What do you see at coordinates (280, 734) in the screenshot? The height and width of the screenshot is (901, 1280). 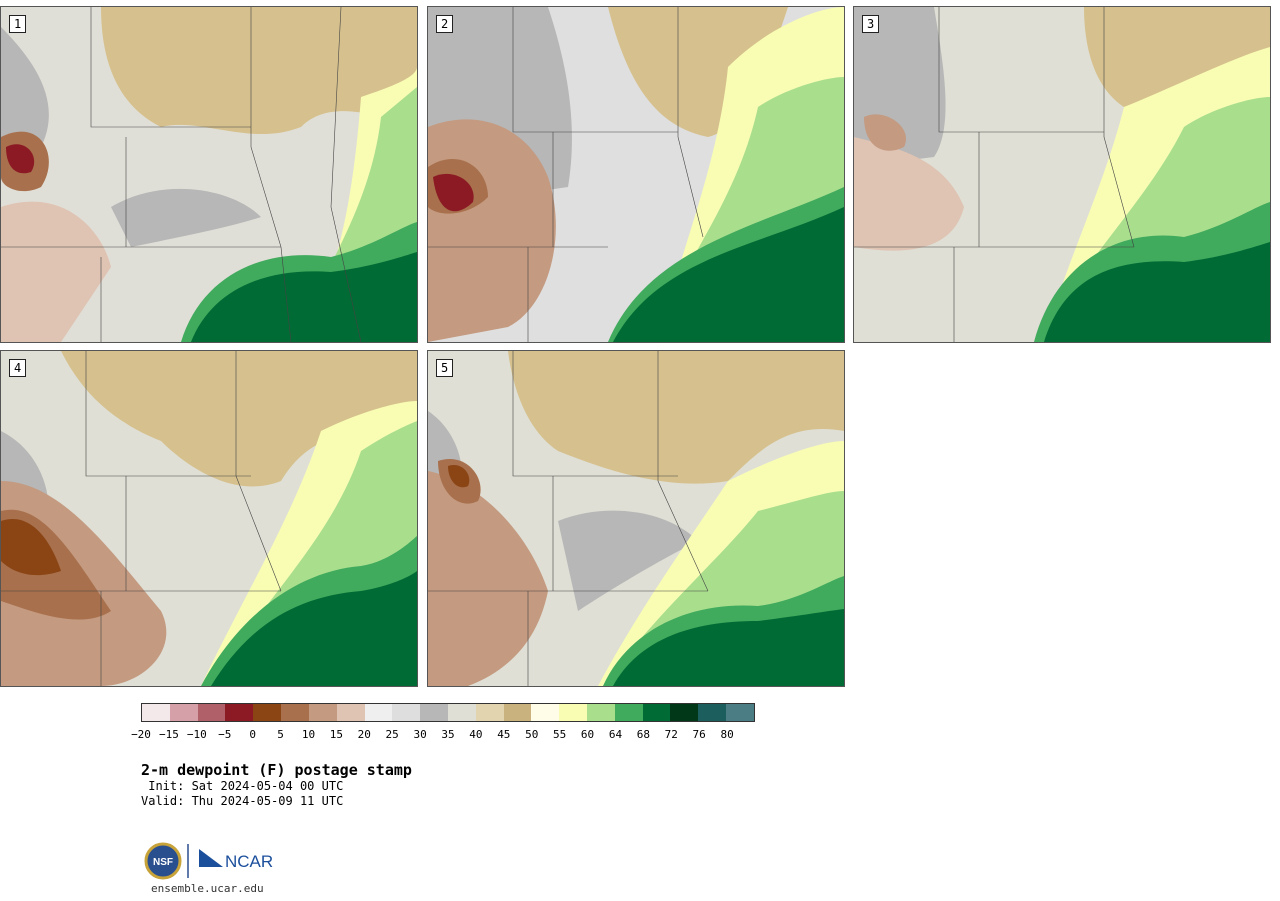 I see `colorbar-tick-label: 5` at bounding box center [280, 734].